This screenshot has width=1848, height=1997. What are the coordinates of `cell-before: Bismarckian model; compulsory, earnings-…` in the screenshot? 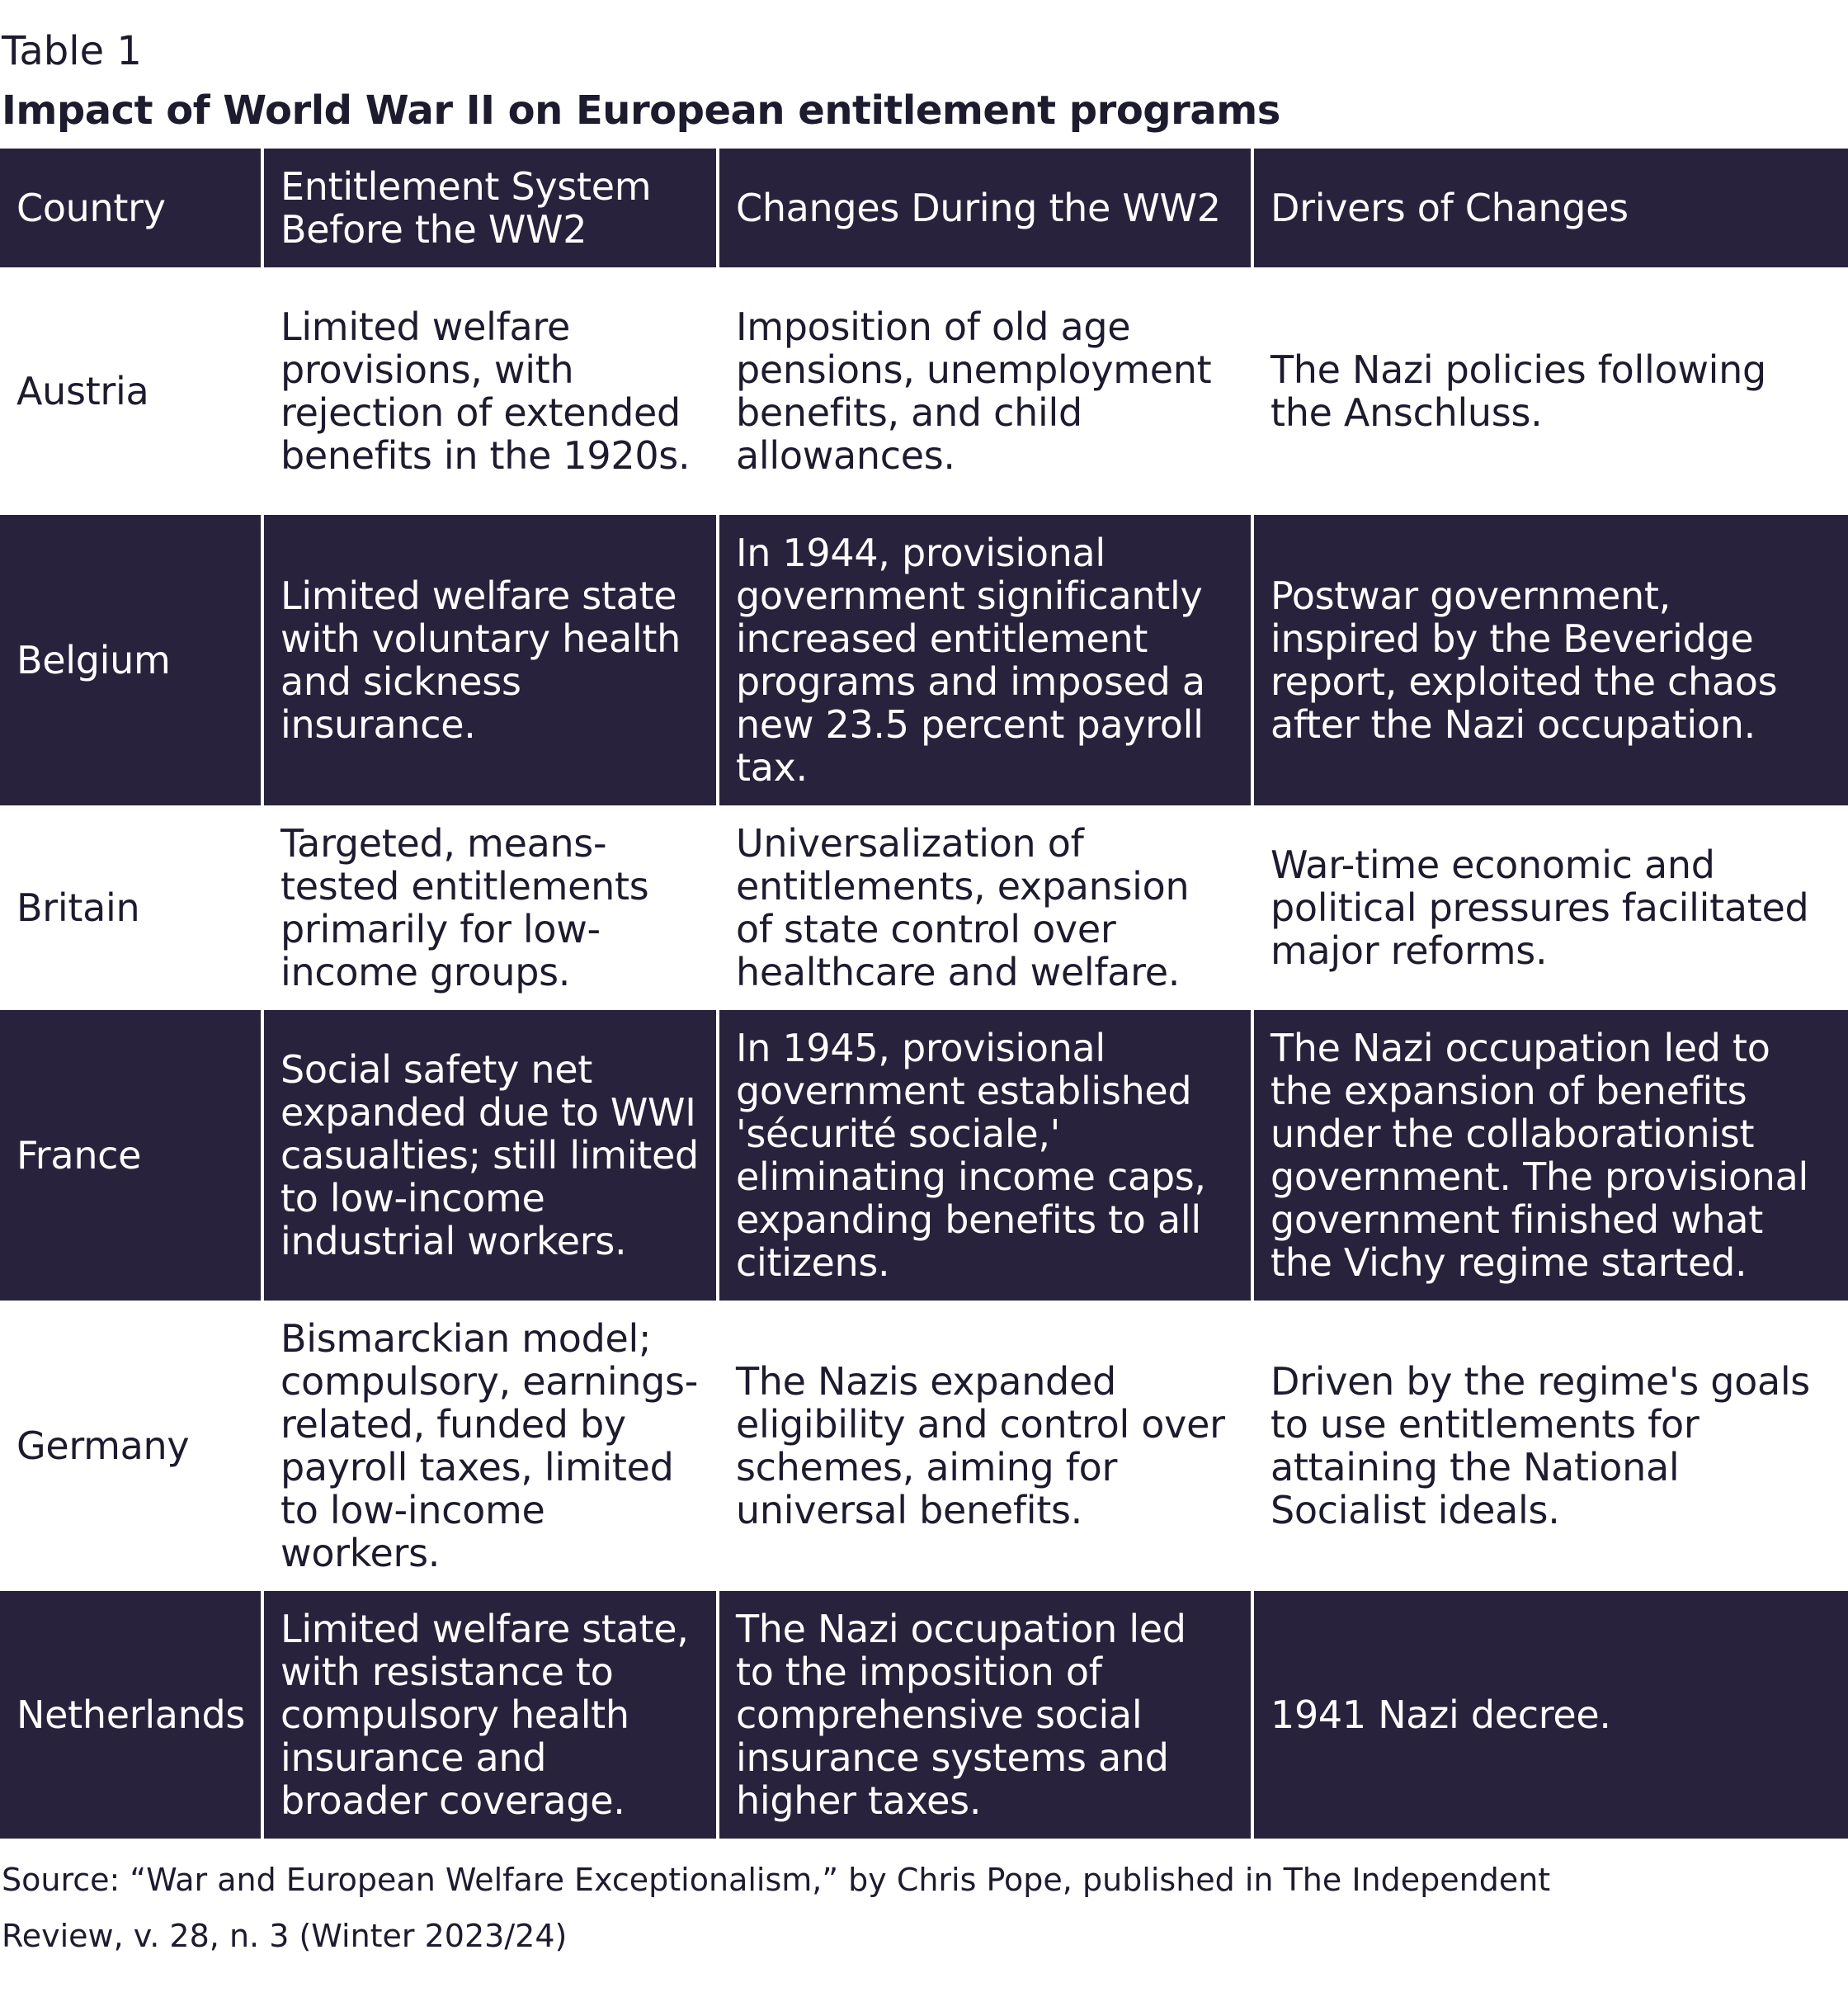 It's located at (490, 1446).